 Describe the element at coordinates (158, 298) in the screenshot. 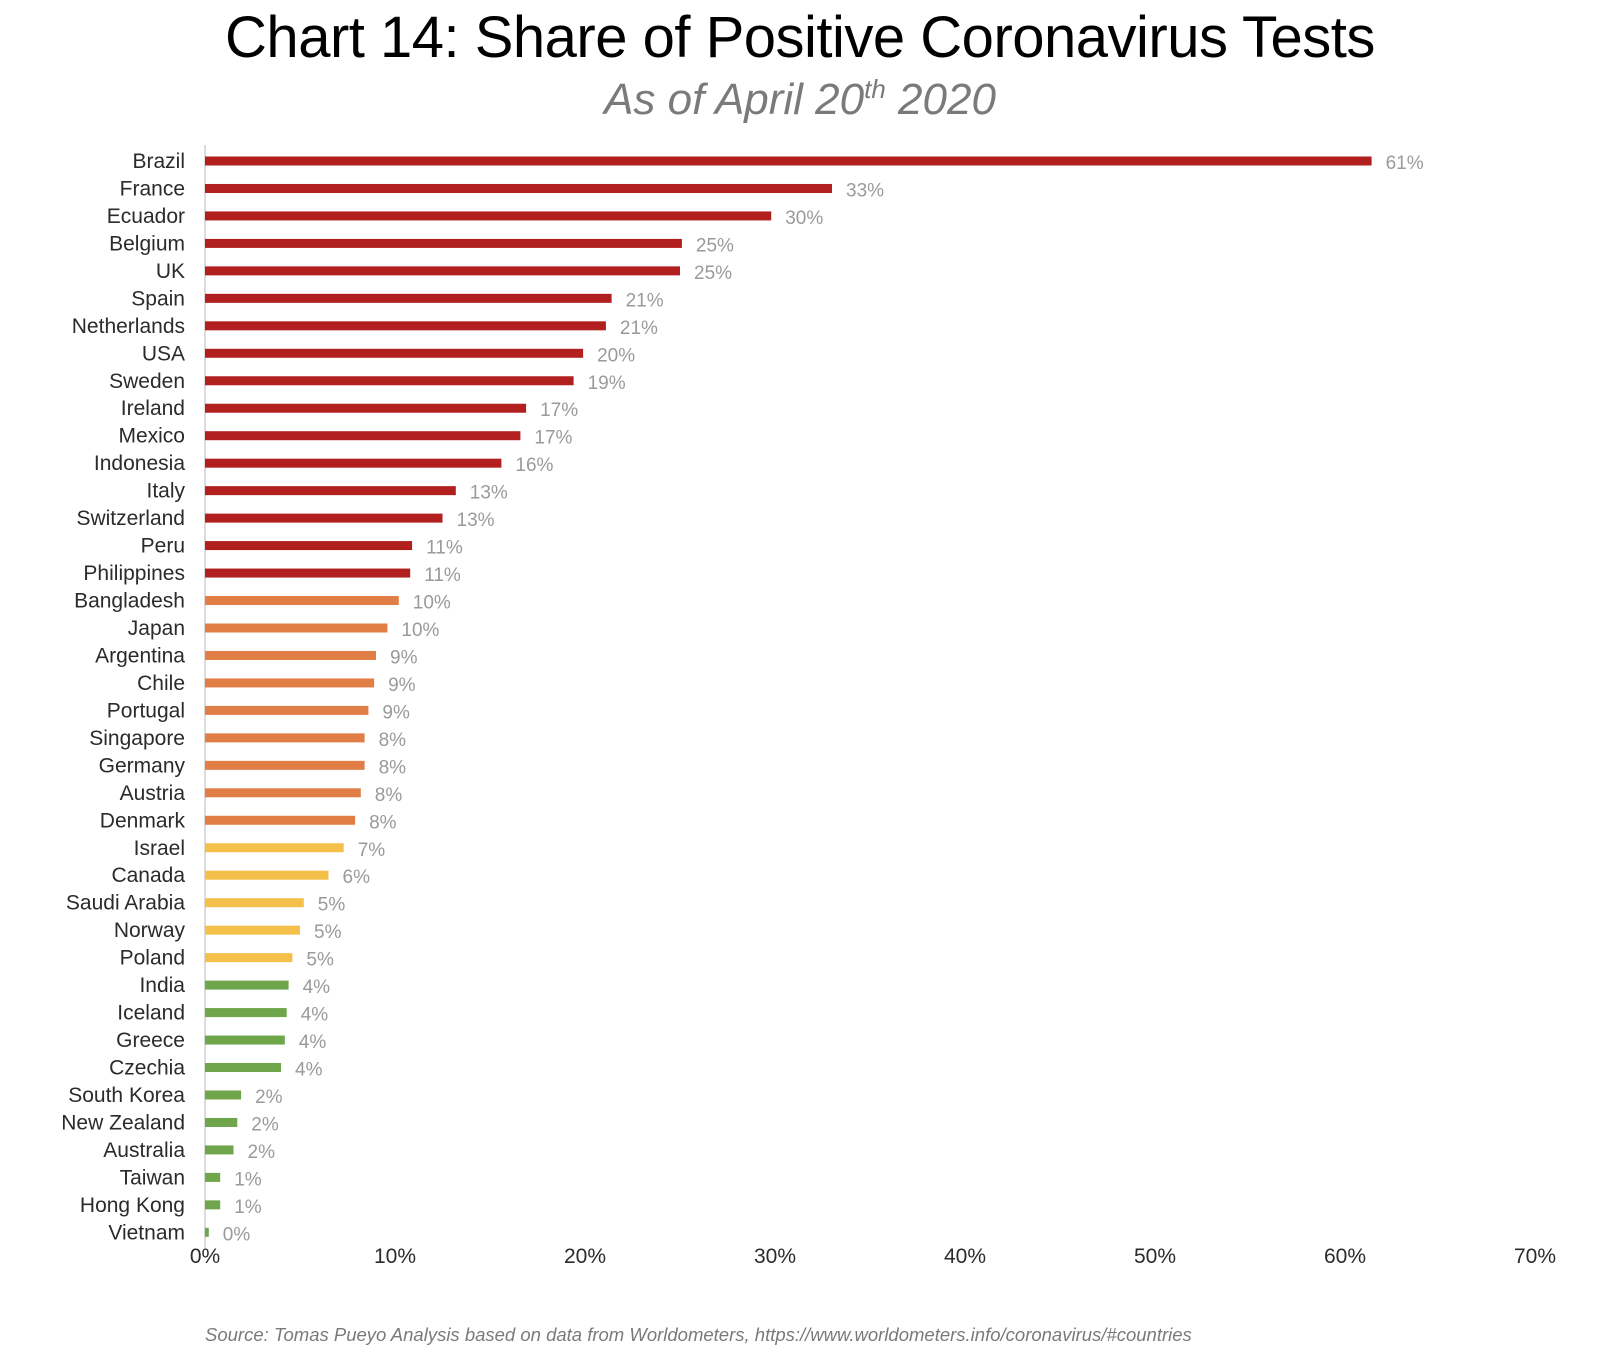

I see `category-label: Spain` at that location.